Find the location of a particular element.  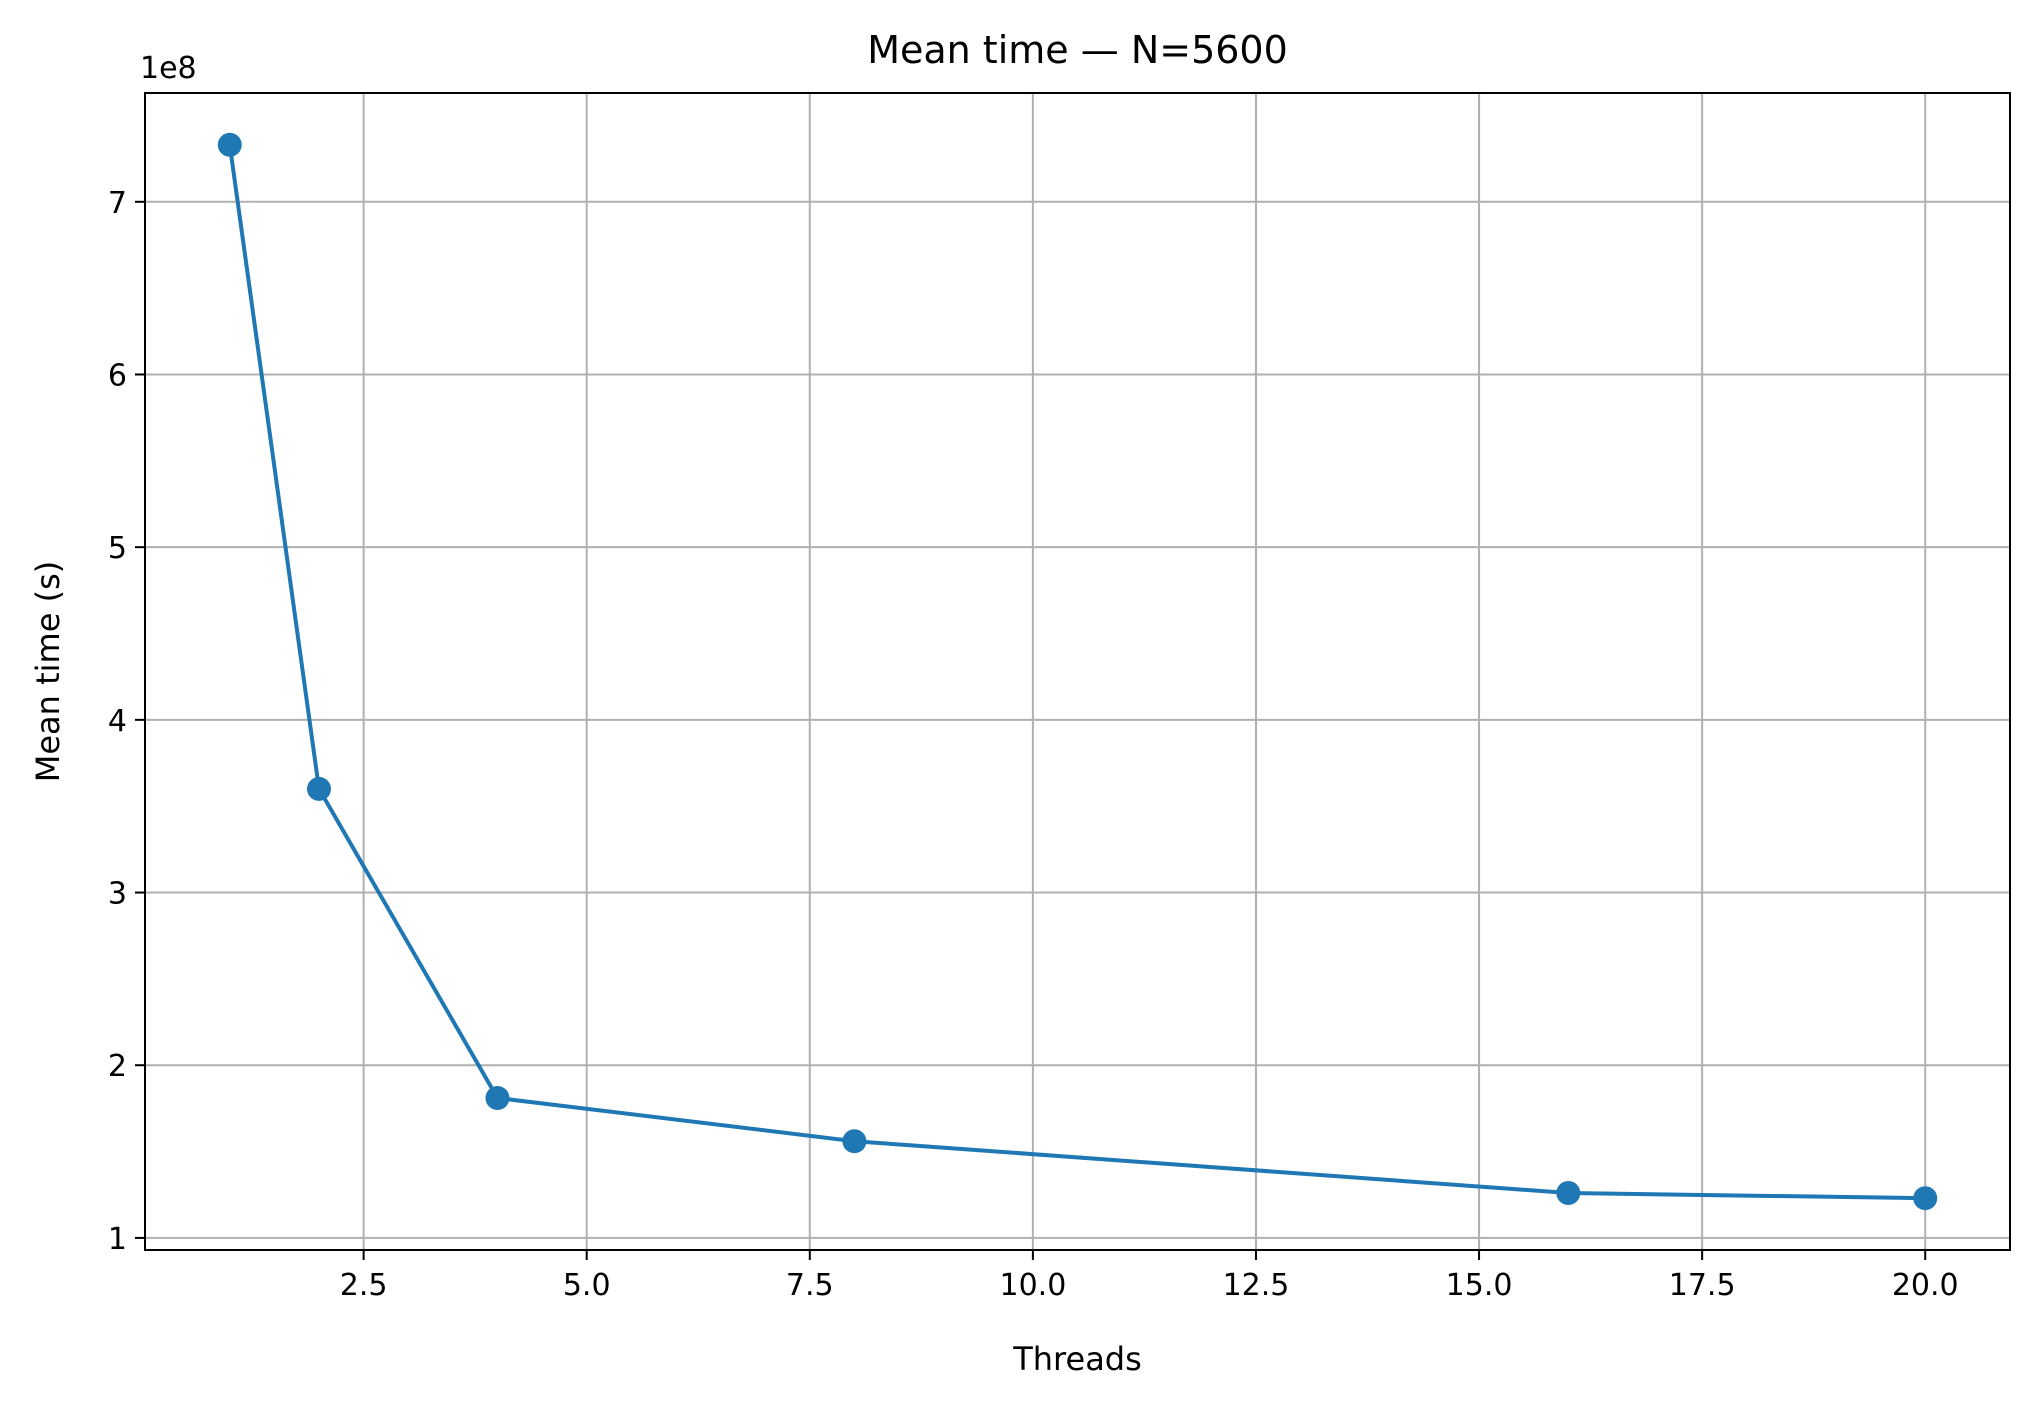

y-tick-label: 6 is located at coordinates (117, 375).